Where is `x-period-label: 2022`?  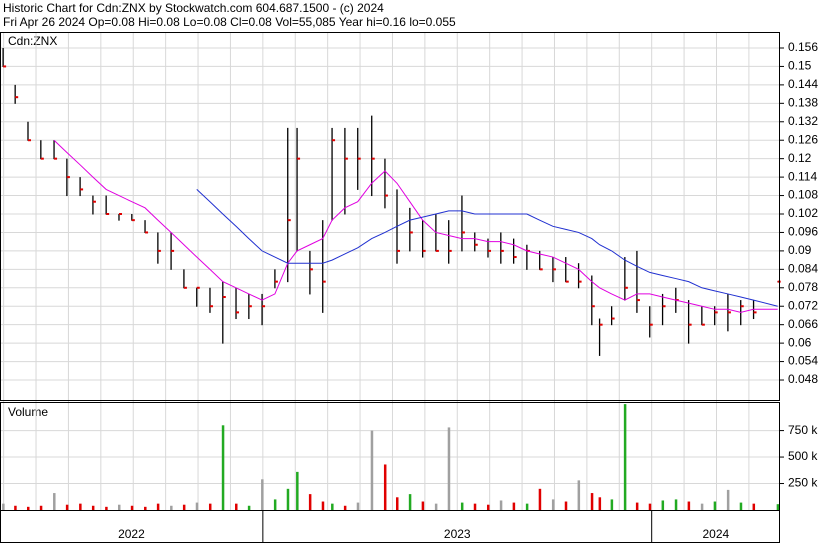
x-period-label: 2022 is located at coordinates (131, 534).